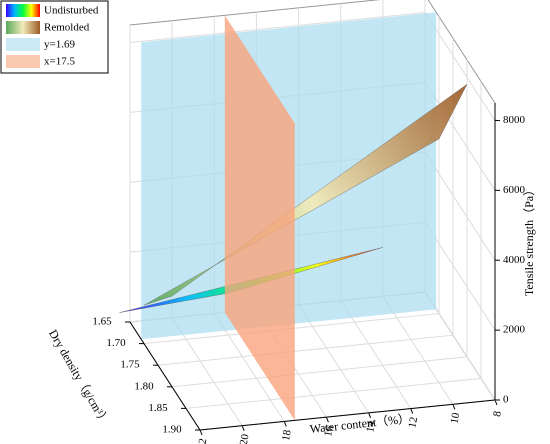  I want to click on legend-label: y=1.69, so click(59, 45).